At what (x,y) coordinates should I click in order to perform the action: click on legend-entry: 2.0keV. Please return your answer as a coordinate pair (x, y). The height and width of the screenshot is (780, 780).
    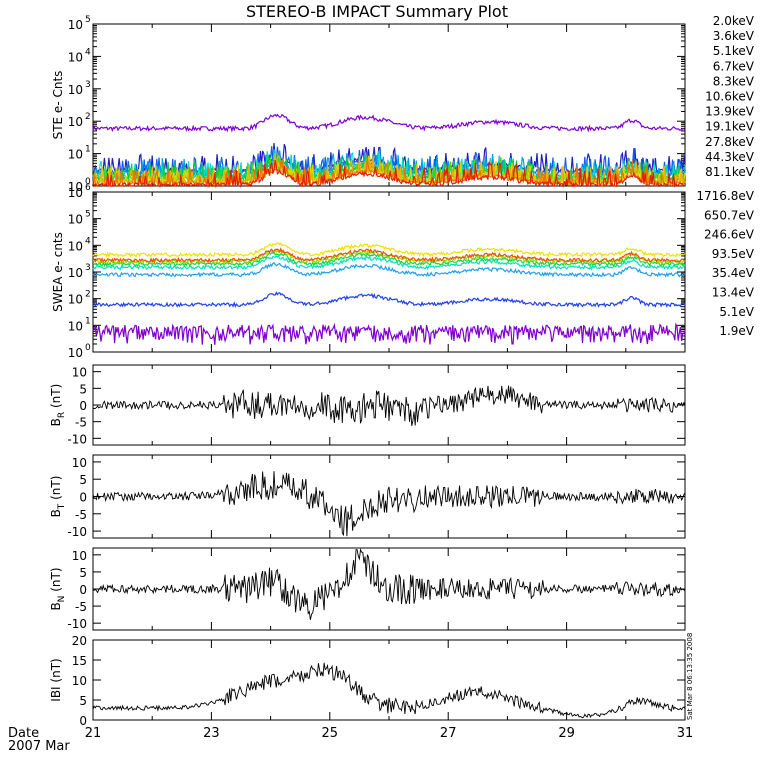
    Looking at the image, I should click on (734, 21).